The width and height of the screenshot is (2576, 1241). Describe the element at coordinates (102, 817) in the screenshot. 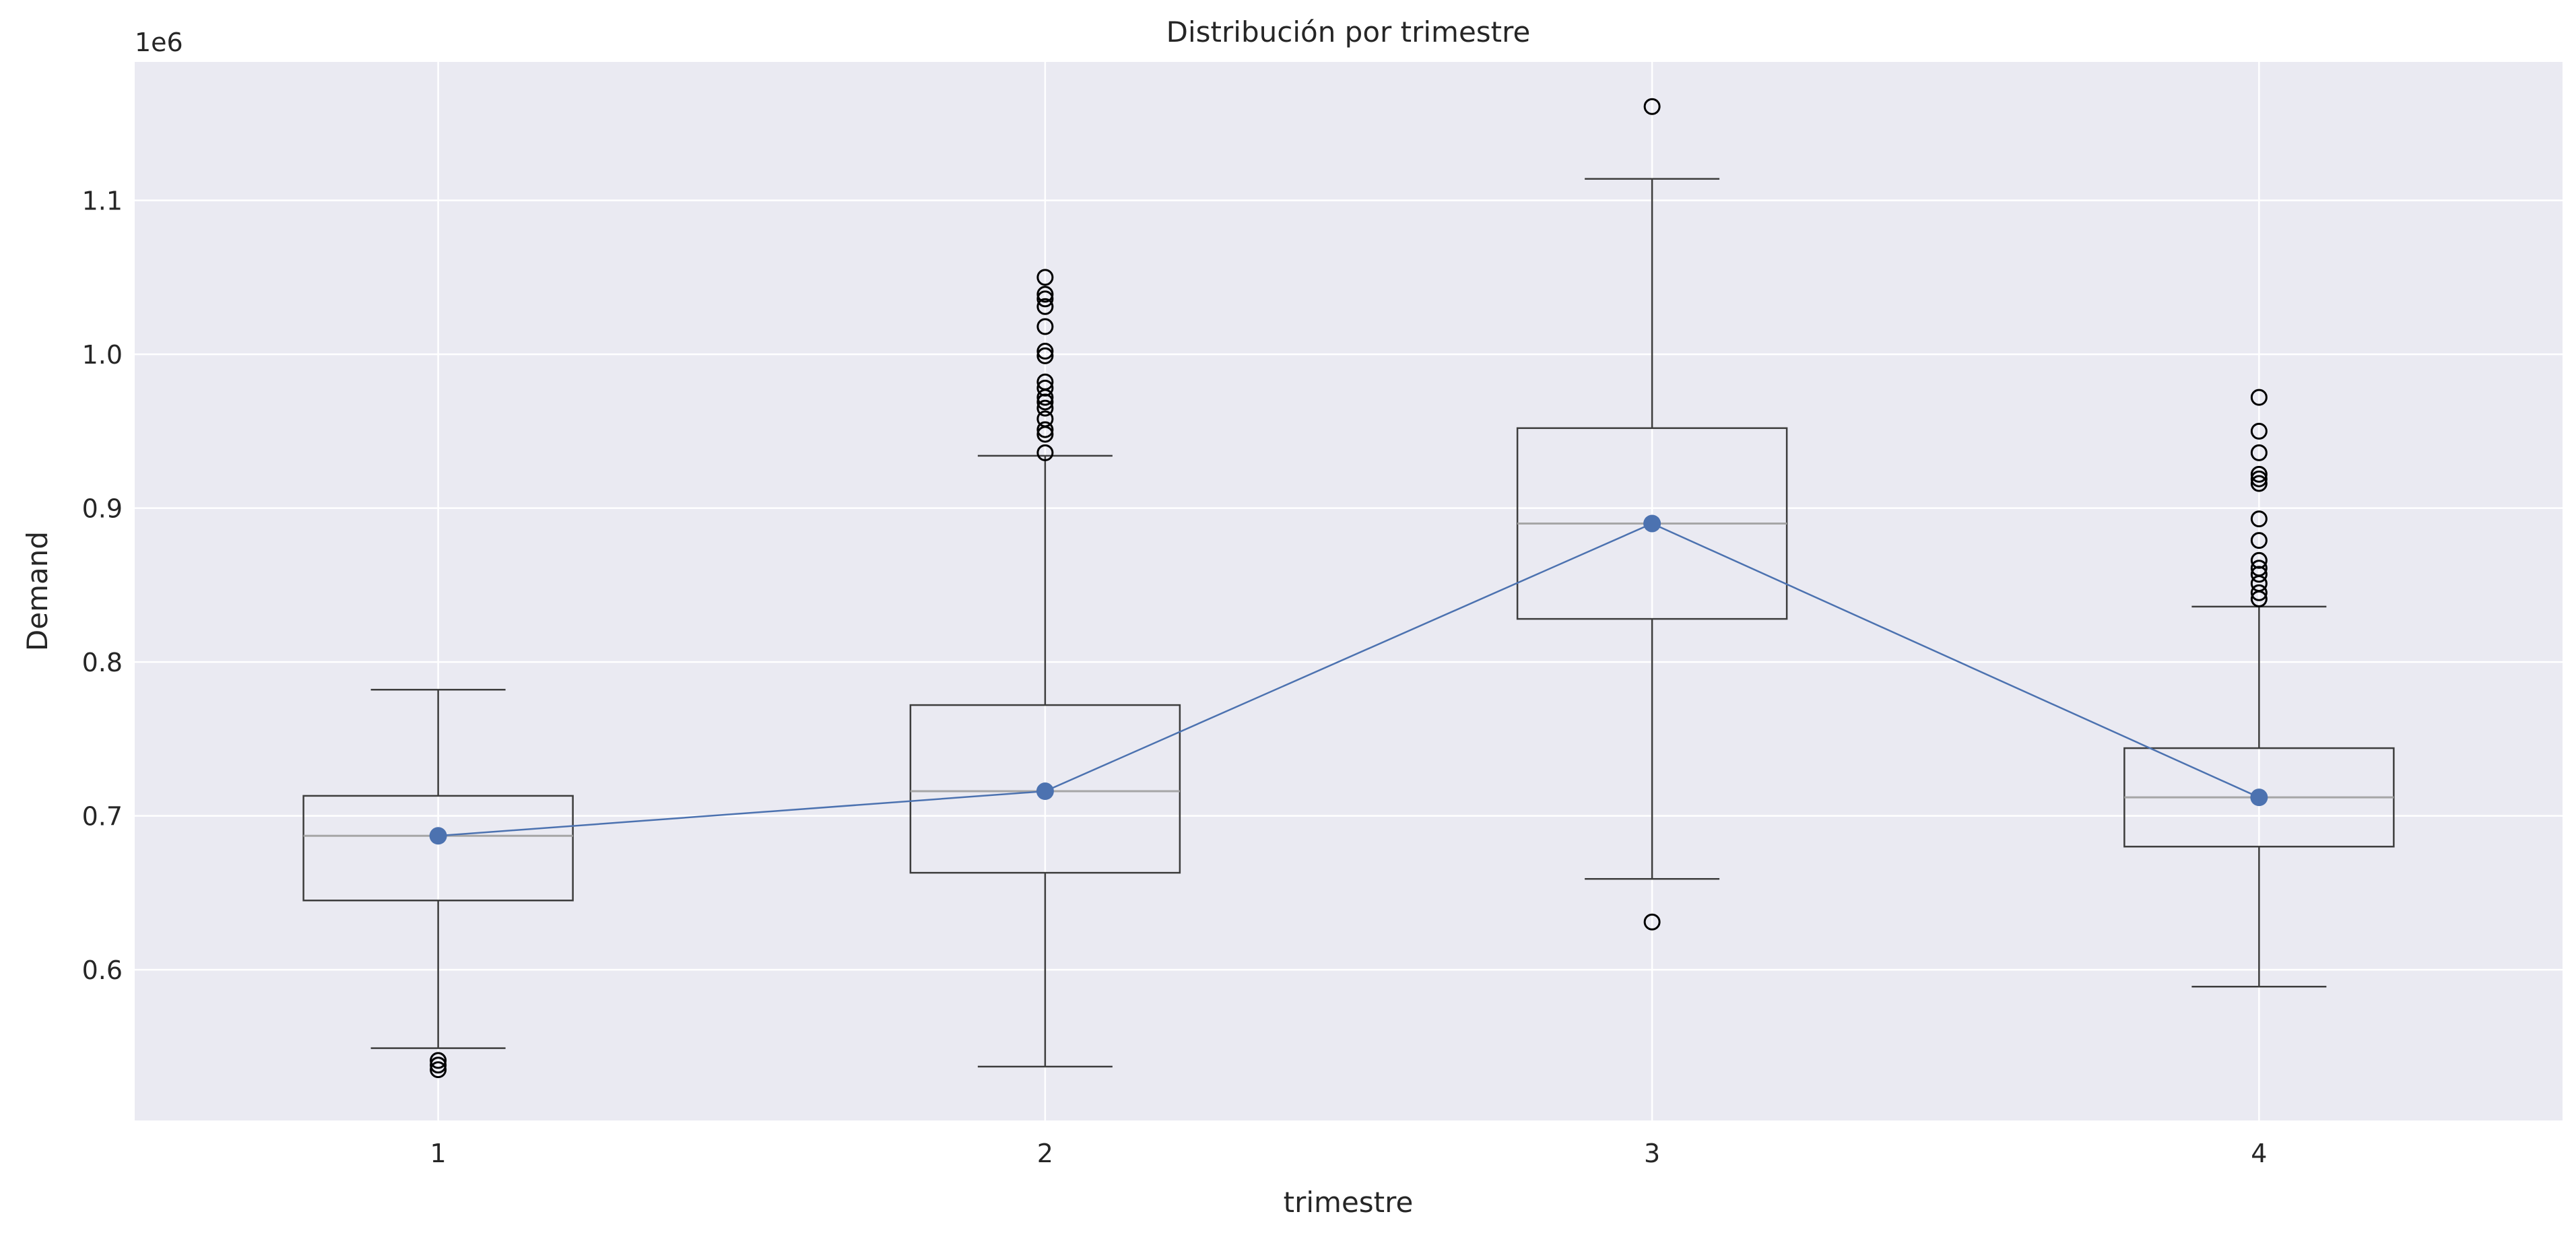

I see `y-tick-label: 0.7` at that location.